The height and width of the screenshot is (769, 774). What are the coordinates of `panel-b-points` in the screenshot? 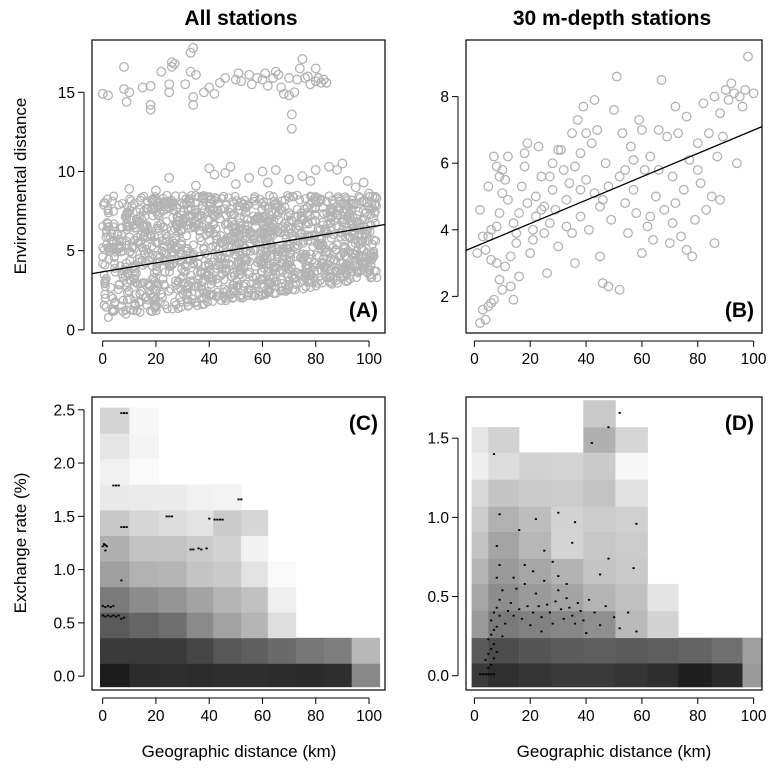 It's located at (615, 189).